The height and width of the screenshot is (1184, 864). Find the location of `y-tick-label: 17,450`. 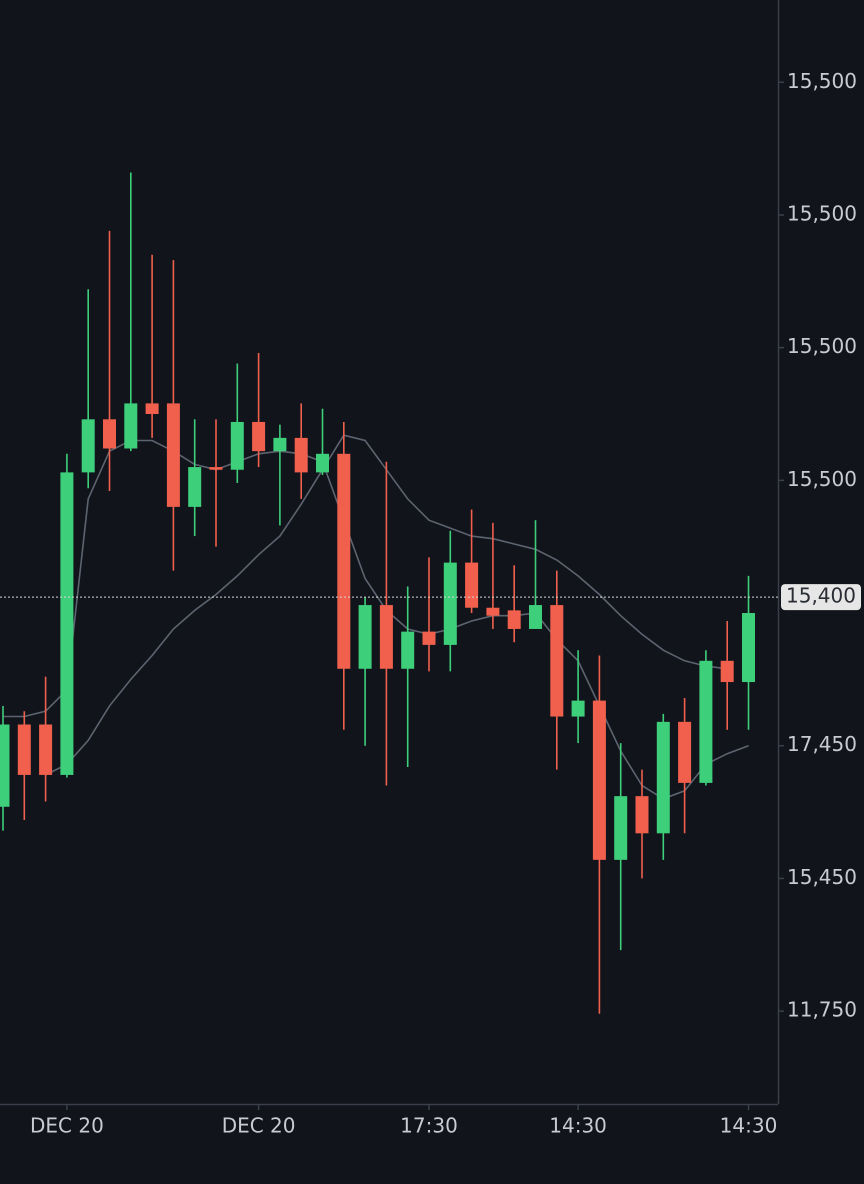

y-tick-label: 17,450 is located at coordinates (822, 744).